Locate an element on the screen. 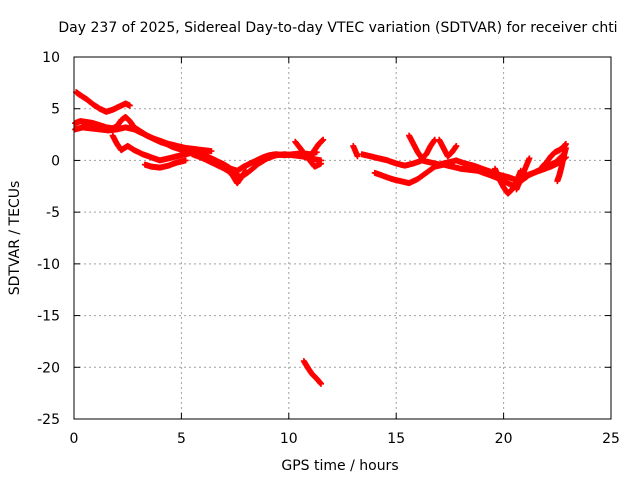  y-tick-label: 0 is located at coordinates (55, 161).